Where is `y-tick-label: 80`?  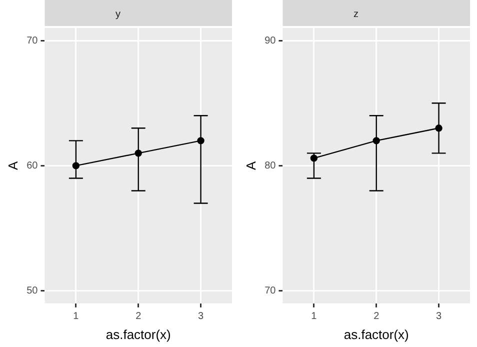 y-tick-label: 80 is located at coordinates (270, 166).